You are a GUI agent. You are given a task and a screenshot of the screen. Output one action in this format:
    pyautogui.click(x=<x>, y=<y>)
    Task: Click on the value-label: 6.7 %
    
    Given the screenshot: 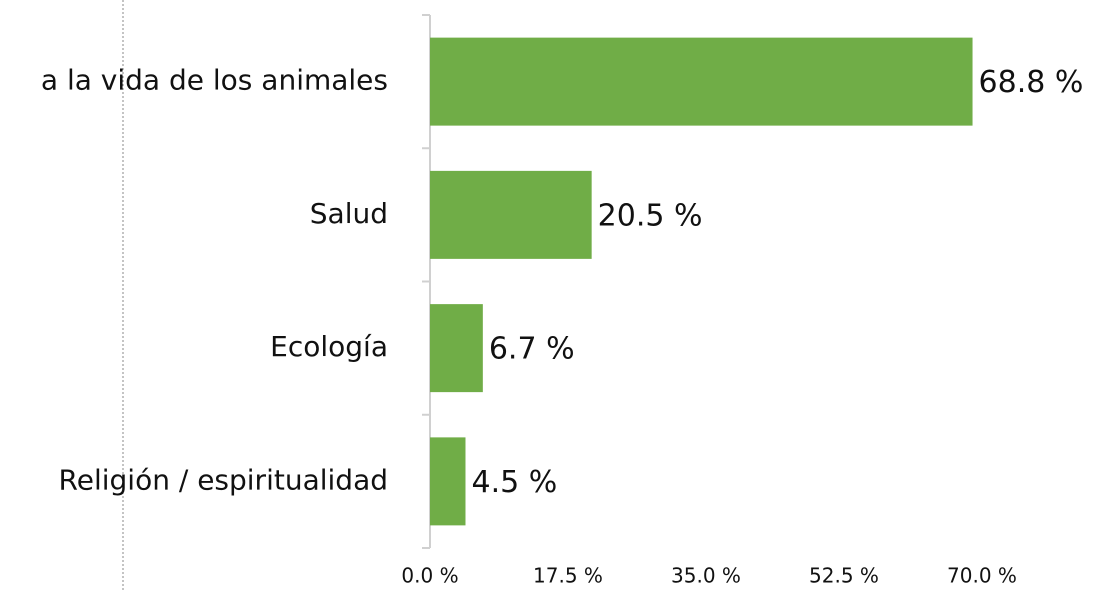 What is the action you would take?
    pyautogui.click(x=532, y=349)
    